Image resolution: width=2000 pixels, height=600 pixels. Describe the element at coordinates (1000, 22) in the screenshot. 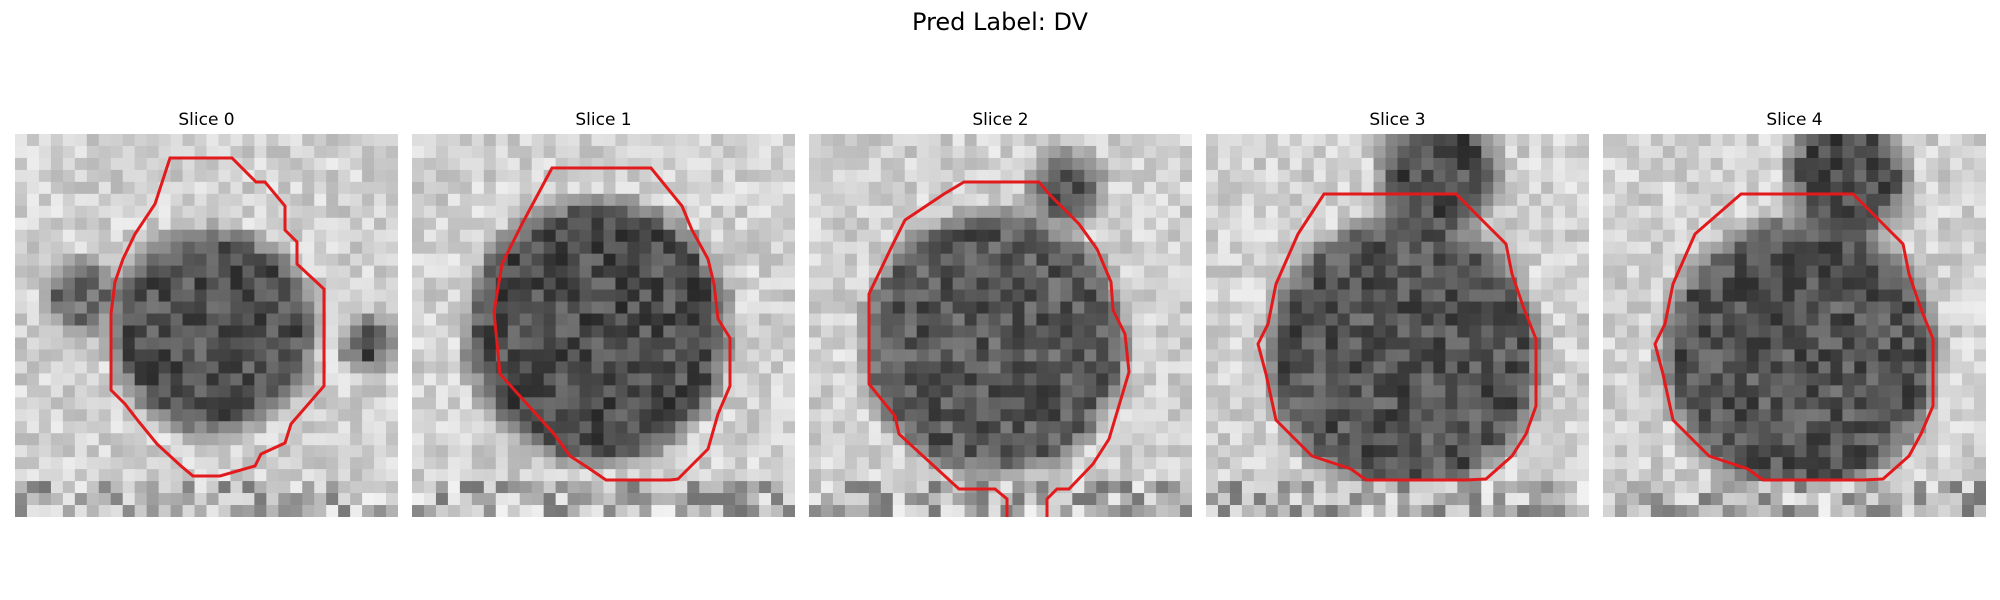

I see `figure-title: Pred Label: DV` at that location.